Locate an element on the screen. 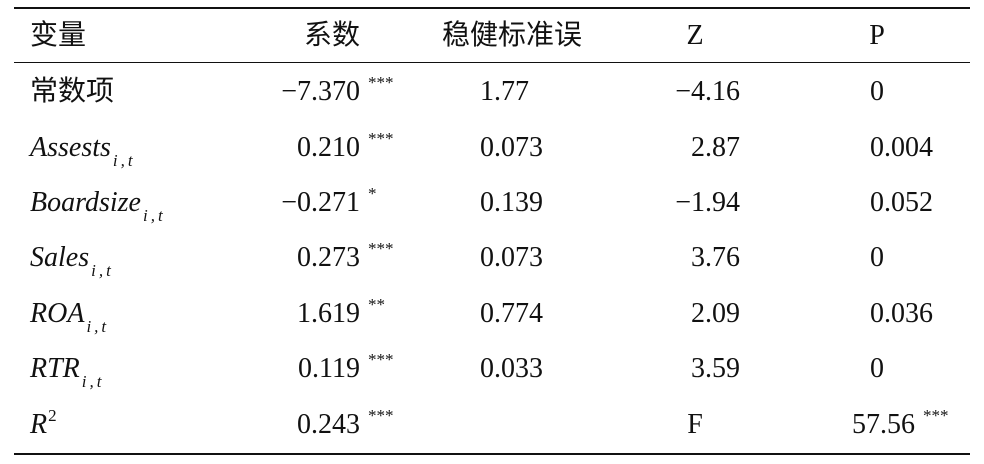 Image resolution: width=984 pixels, height=464 pixels. p-cell: 0.052 is located at coordinates (901, 203).